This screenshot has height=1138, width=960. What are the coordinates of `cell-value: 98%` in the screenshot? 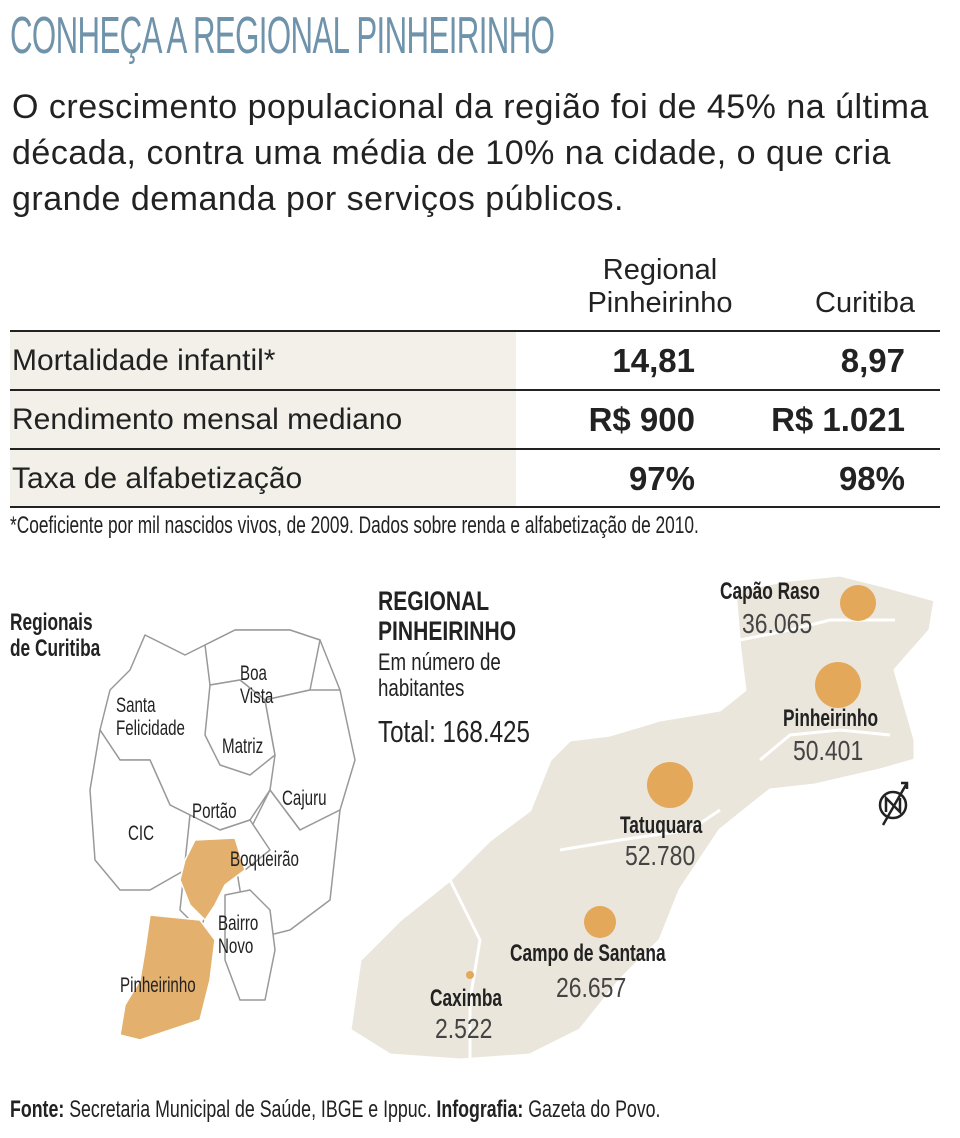 It's located at (871, 478).